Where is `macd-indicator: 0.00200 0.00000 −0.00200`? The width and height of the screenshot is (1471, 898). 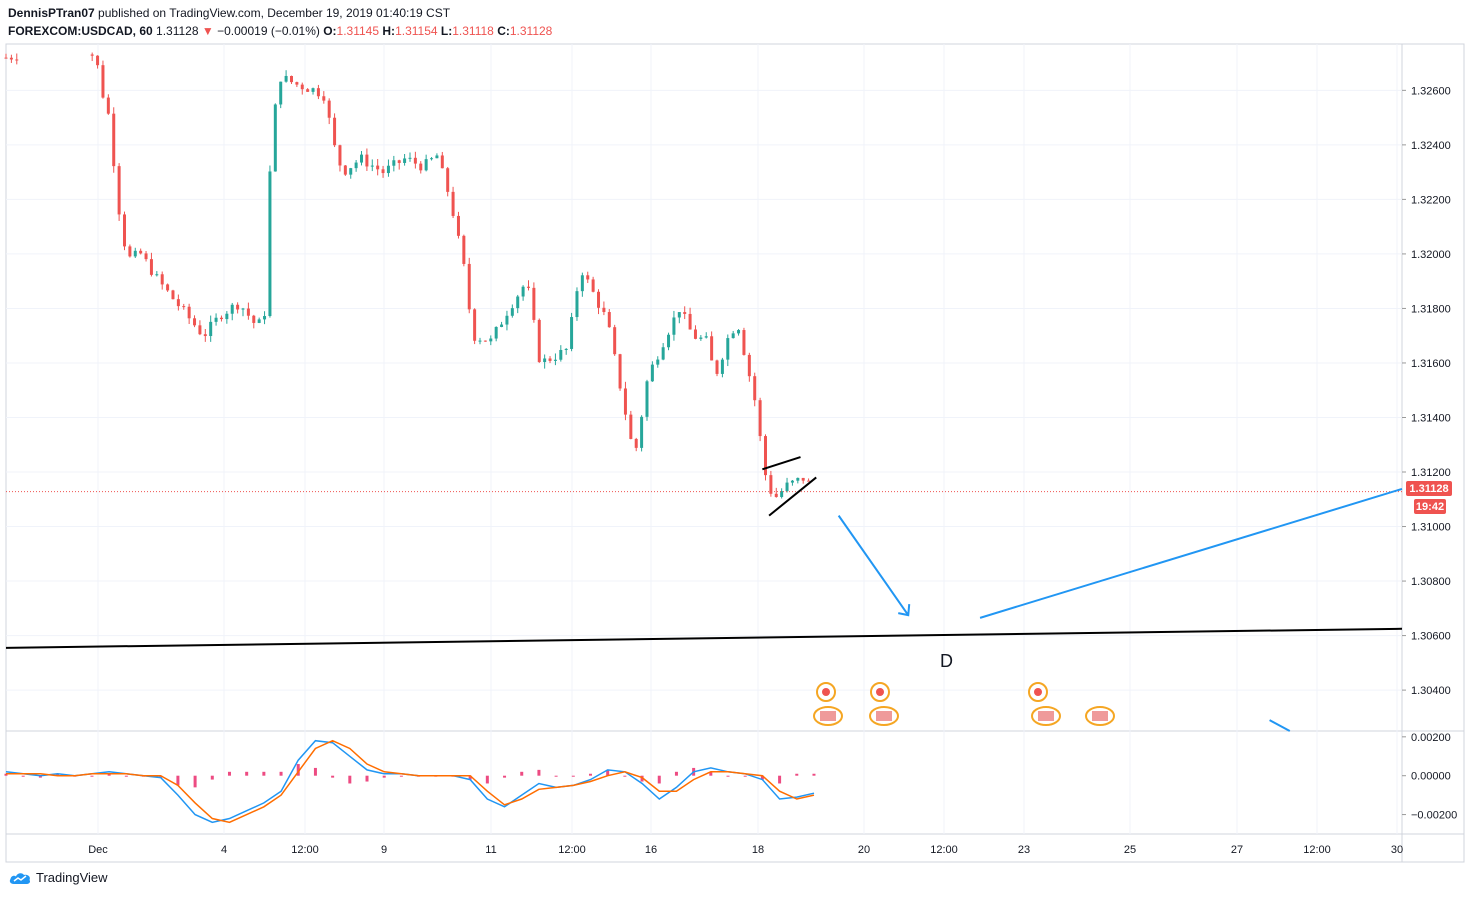
macd-indicator: 0.00200 0.00000 −0.00200 is located at coordinates (730, 778).